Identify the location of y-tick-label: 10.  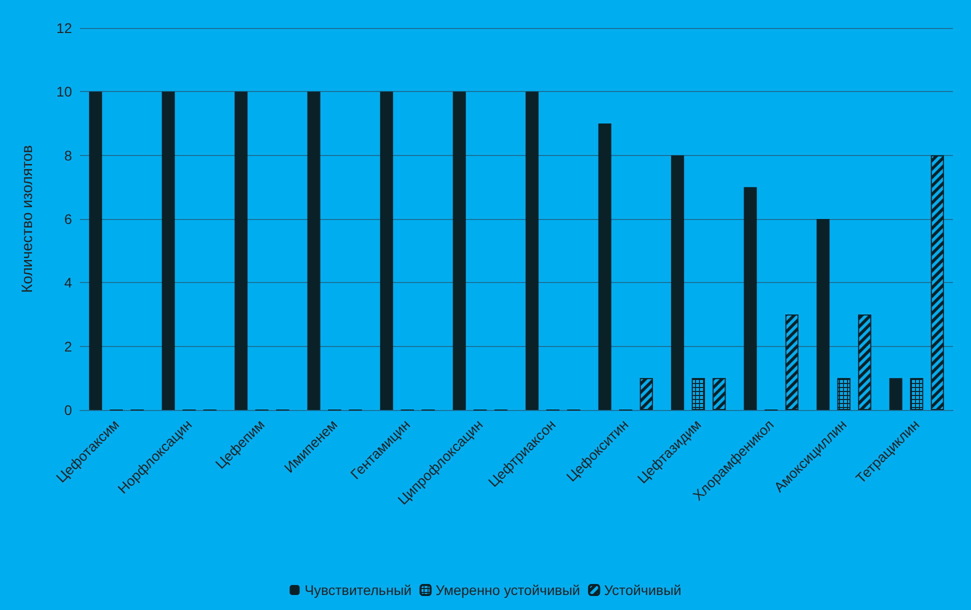
(64, 92).